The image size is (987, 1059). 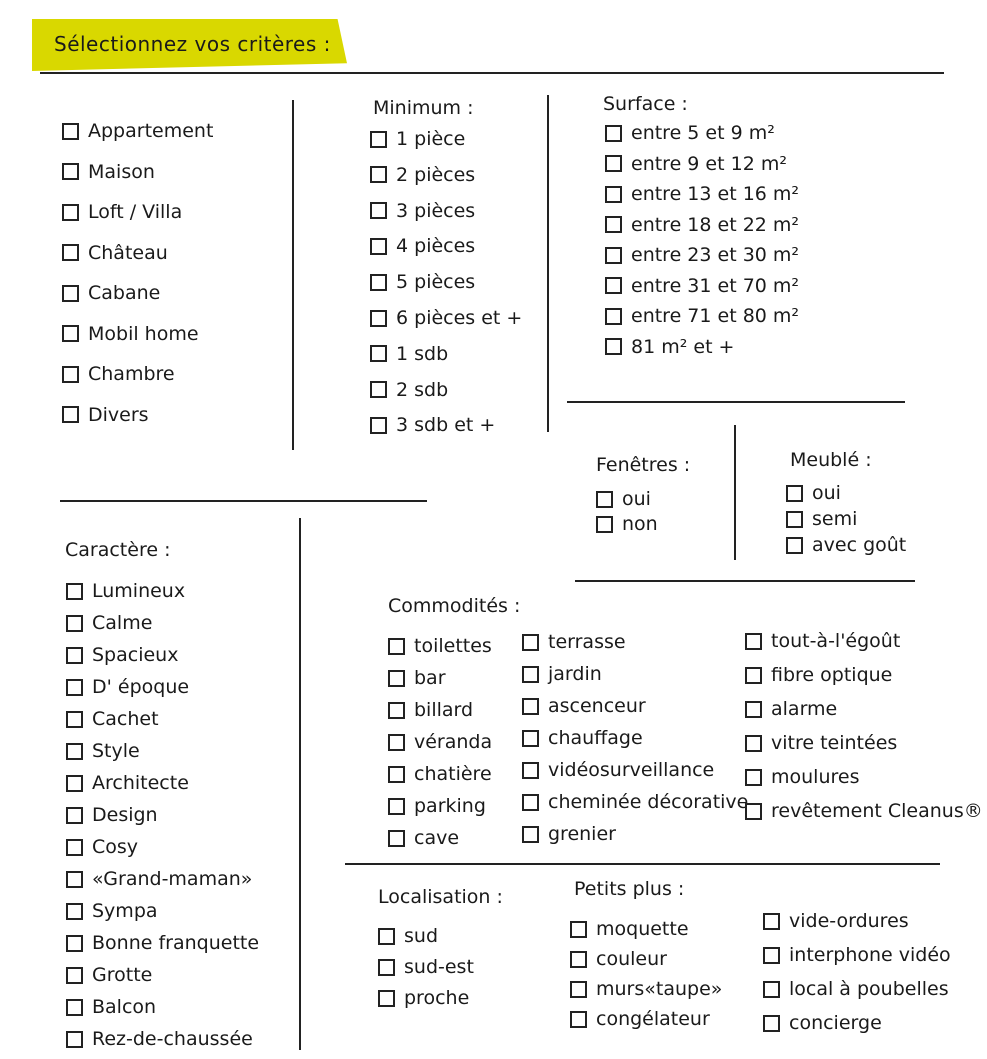 I want to click on commodites-1-option: billard, so click(x=430, y=710).